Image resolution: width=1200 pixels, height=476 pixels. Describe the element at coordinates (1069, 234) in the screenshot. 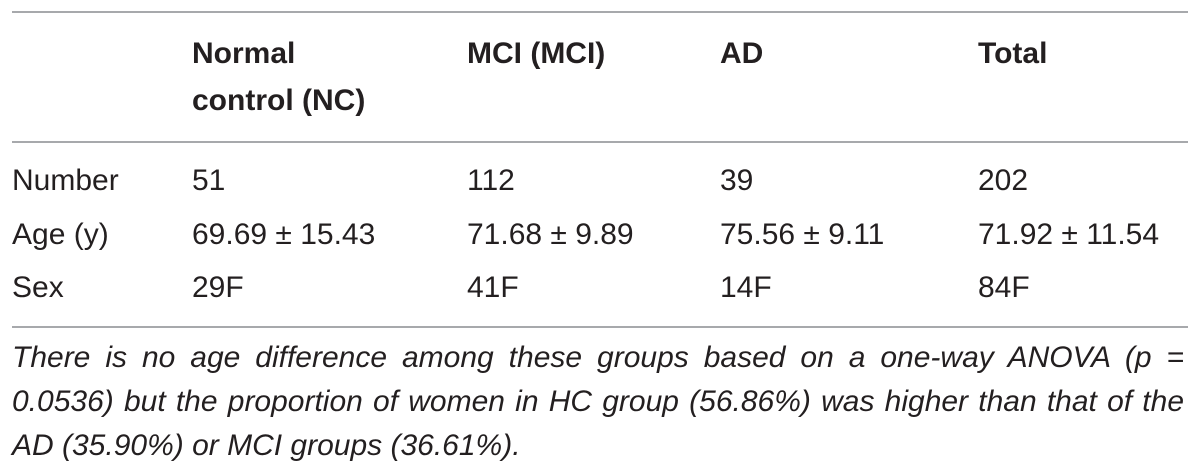

I see `row-age-total: 71.92 ± 11.54` at that location.